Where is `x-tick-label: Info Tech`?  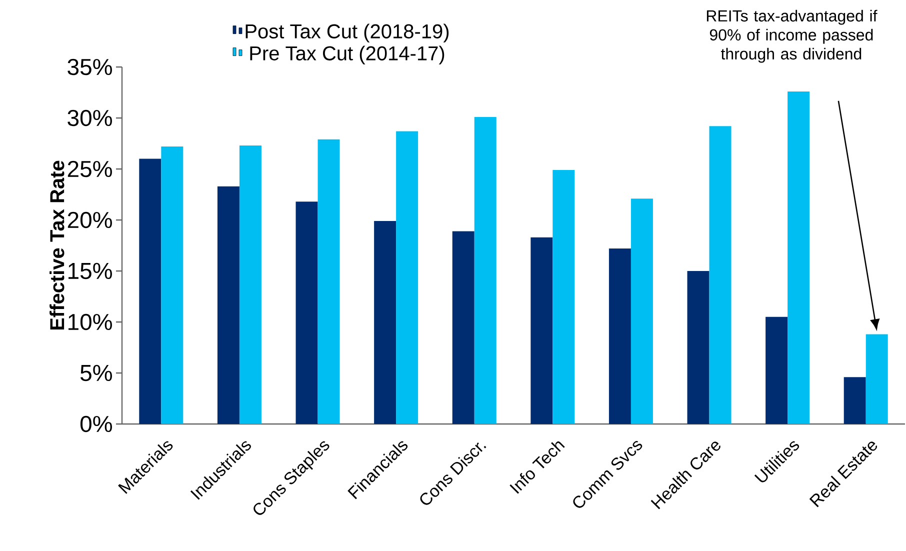
x-tick-label: Info Tech is located at coordinates (537, 467).